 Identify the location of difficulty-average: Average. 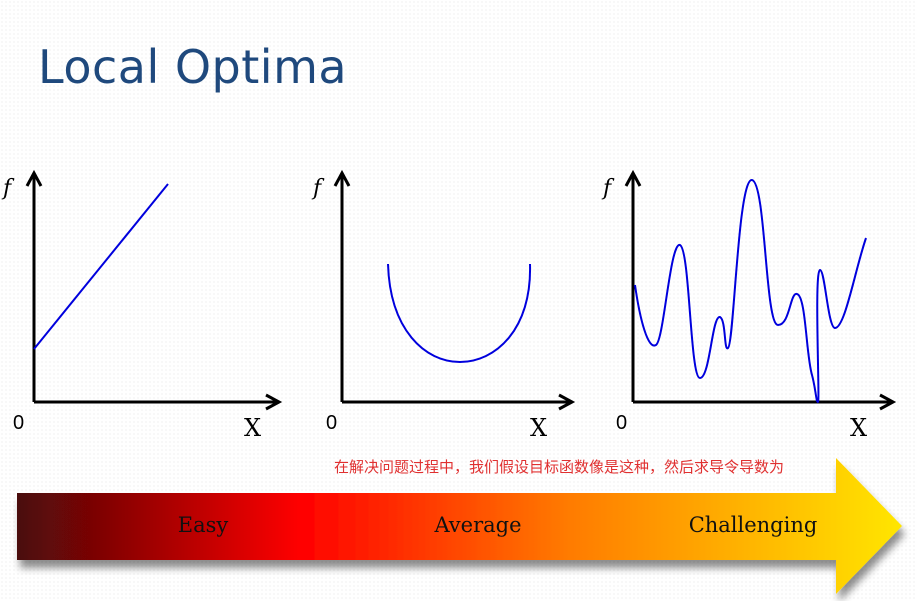
(477, 525).